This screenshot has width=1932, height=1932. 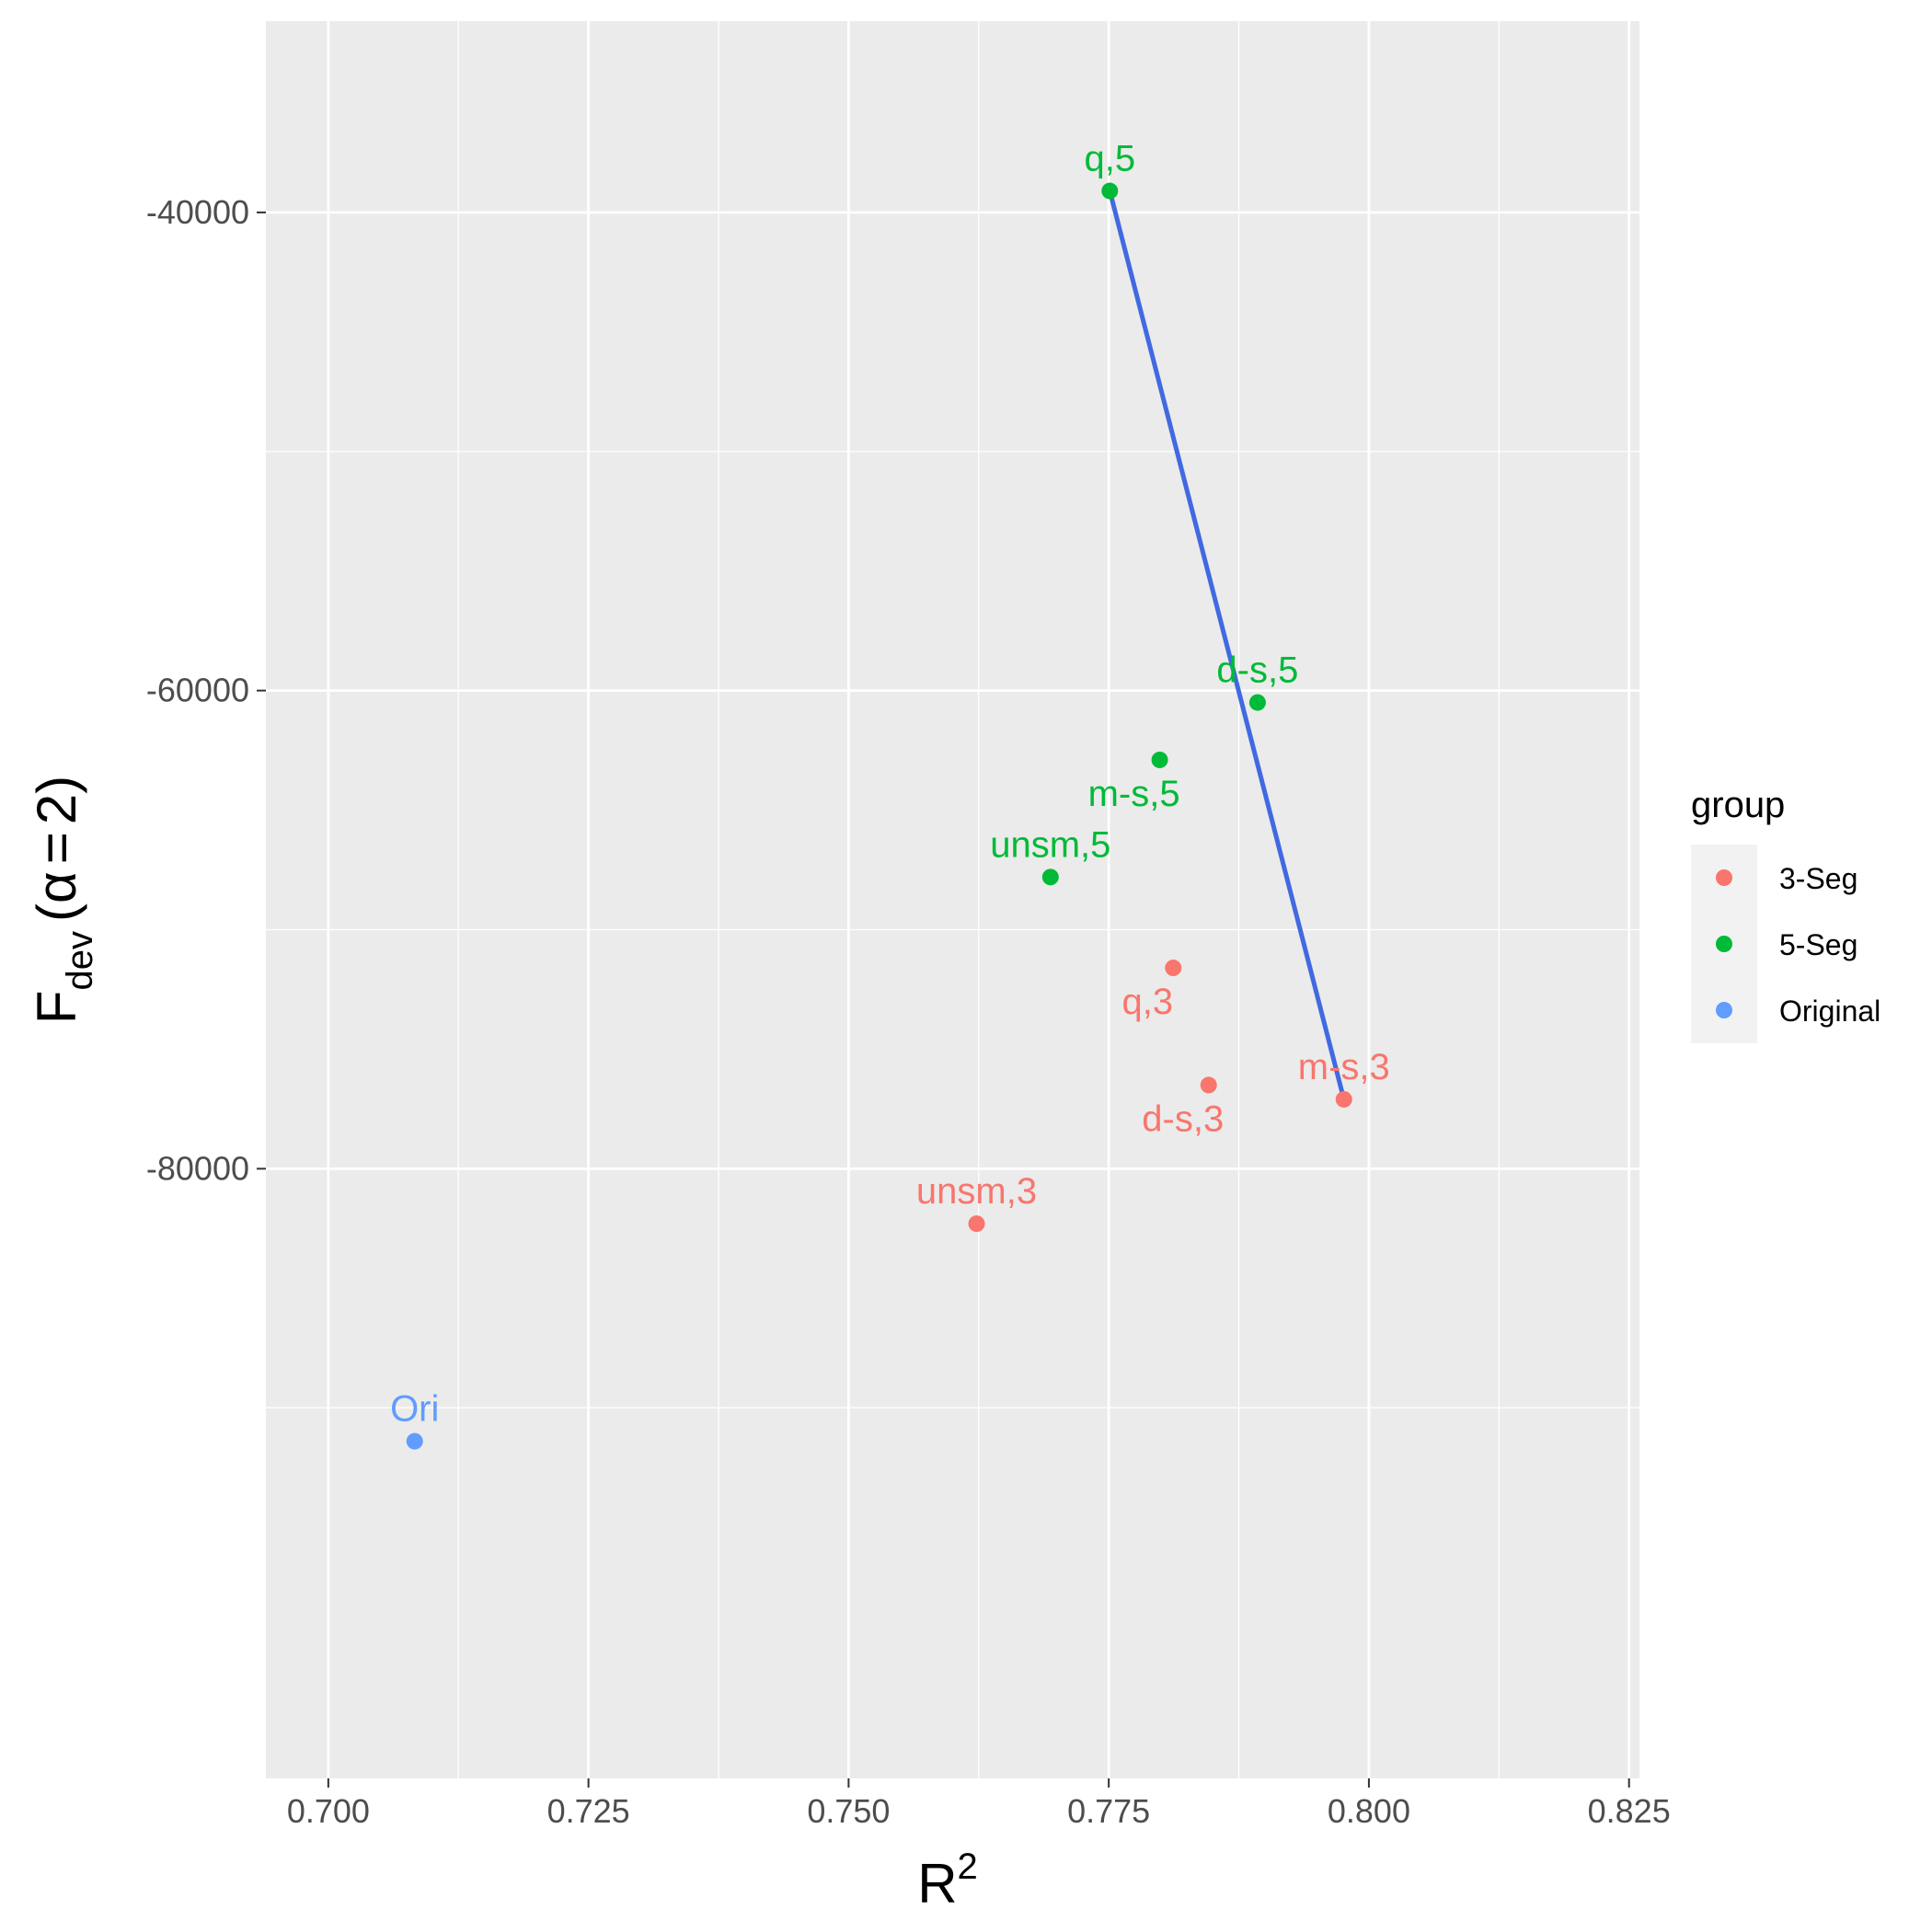 What do you see at coordinates (197, 690) in the screenshot?
I see `y-tick-label: -60000` at bounding box center [197, 690].